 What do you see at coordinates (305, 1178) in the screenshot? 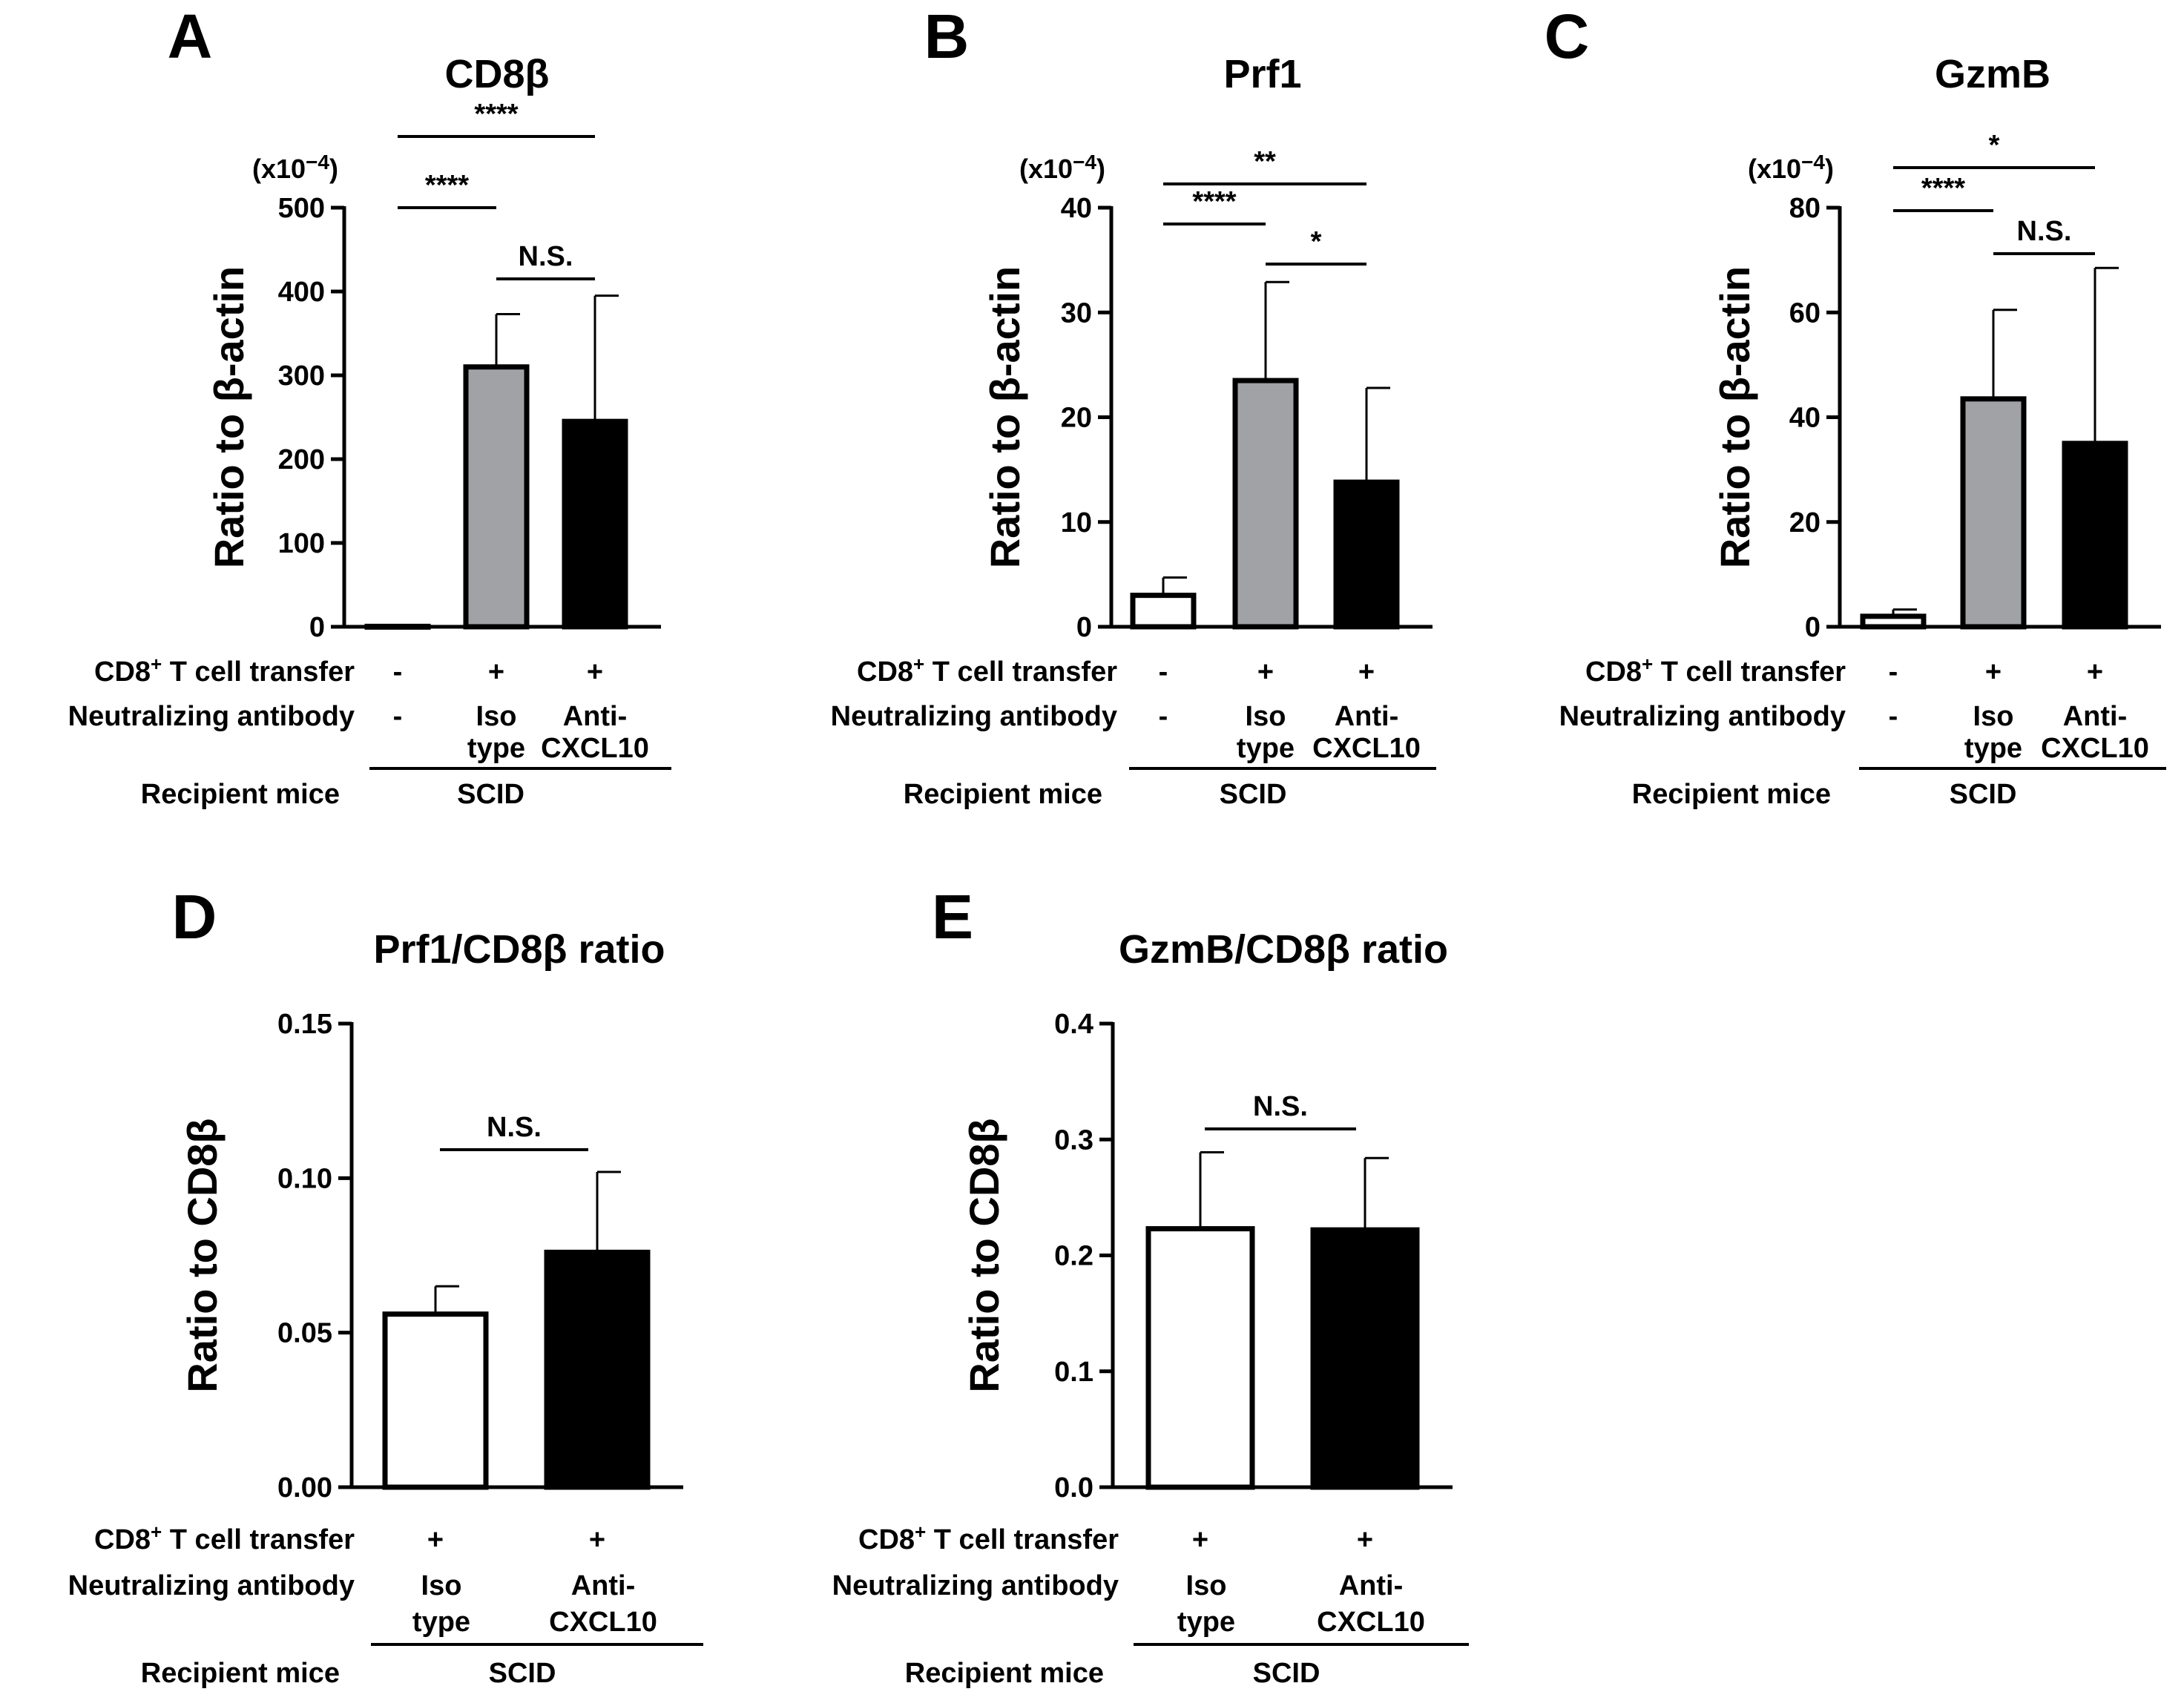
I see `y-tick-label: 0.10` at bounding box center [305, 1178].